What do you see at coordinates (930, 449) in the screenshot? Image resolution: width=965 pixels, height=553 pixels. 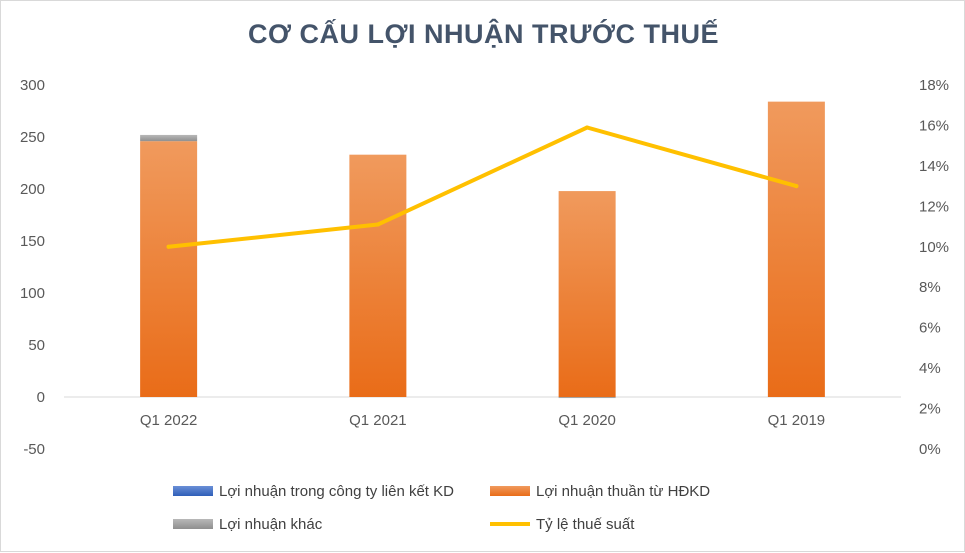 I see `y-right-tick-label: 0%` at bounding box center [930, 449].